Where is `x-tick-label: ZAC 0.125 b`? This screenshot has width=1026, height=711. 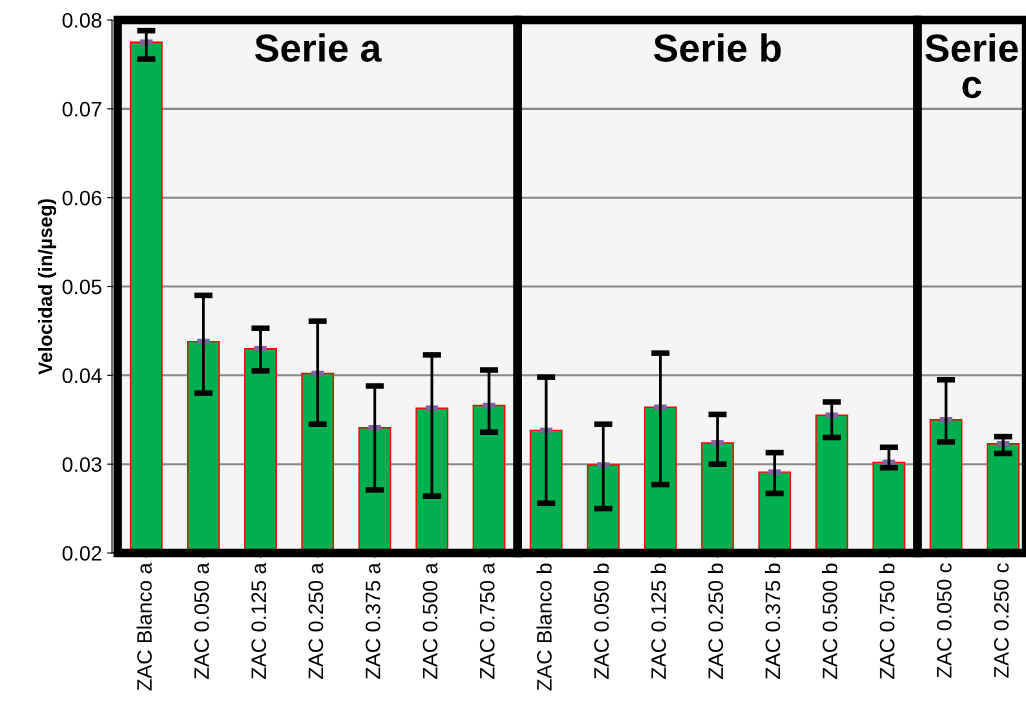 x-tick-label: ZAC 0.125 b is located at coordinates (658, 621).